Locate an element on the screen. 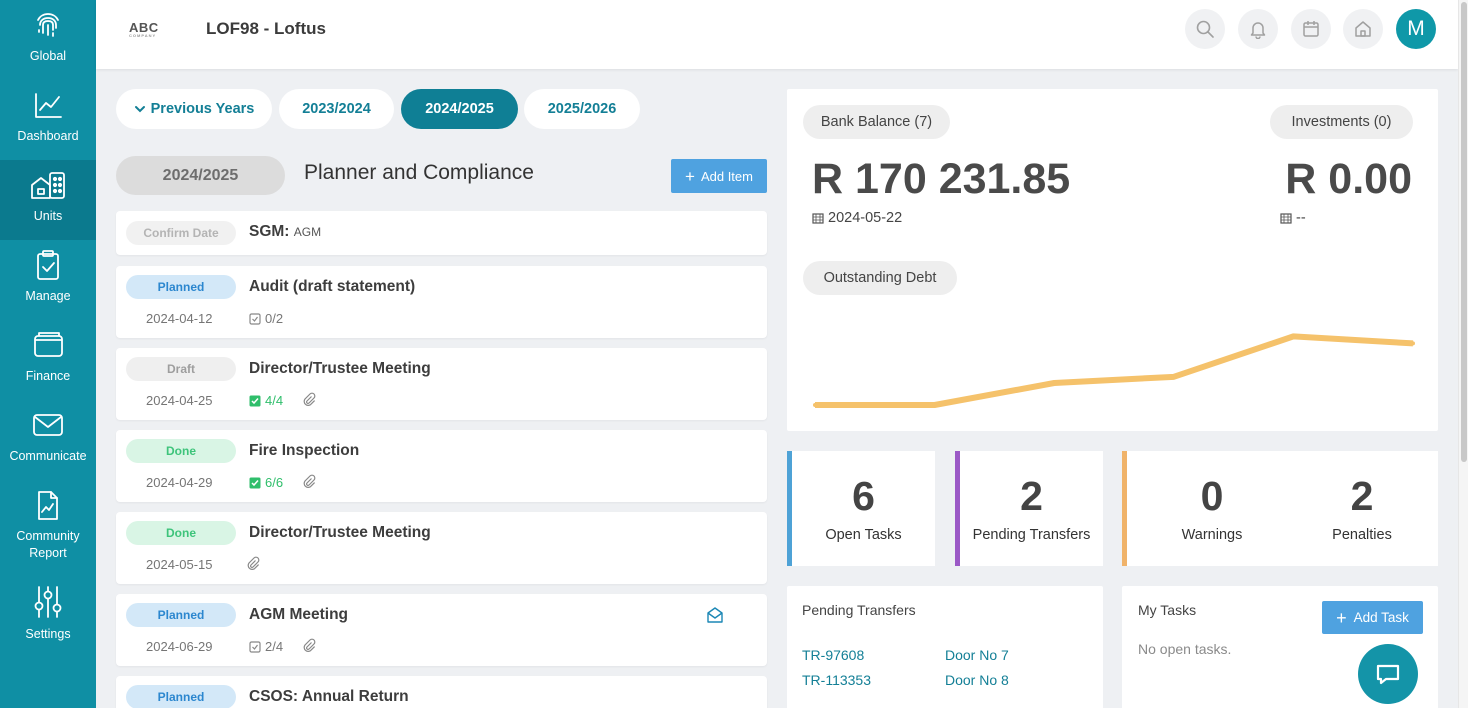 This screenshot has height=708, width=1468. chat-bubble-icon is located at coordinates (1388, 674).